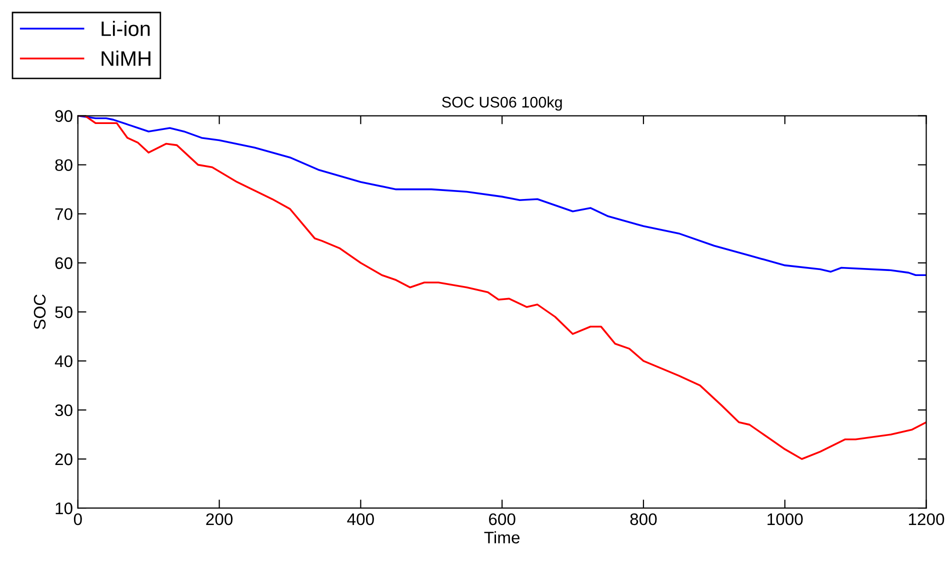 The height and width of the screenshot is (562, 950). I want to click on y-tick-label: 50, so click(63, 312).